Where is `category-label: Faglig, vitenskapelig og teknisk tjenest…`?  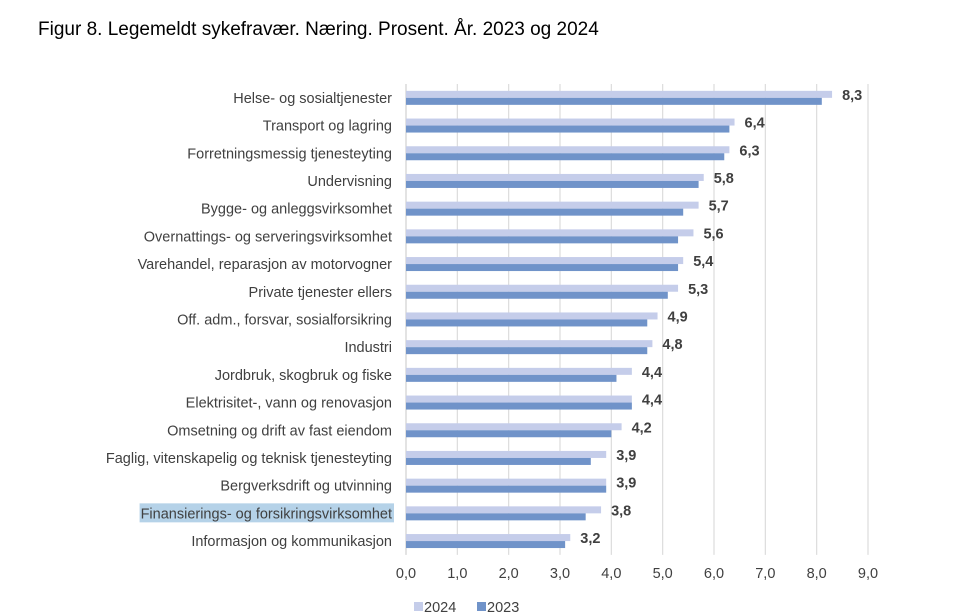
category-label: Faglig, vitenskapelig og teknisk tjenest… is located at coordinates (249, 459).